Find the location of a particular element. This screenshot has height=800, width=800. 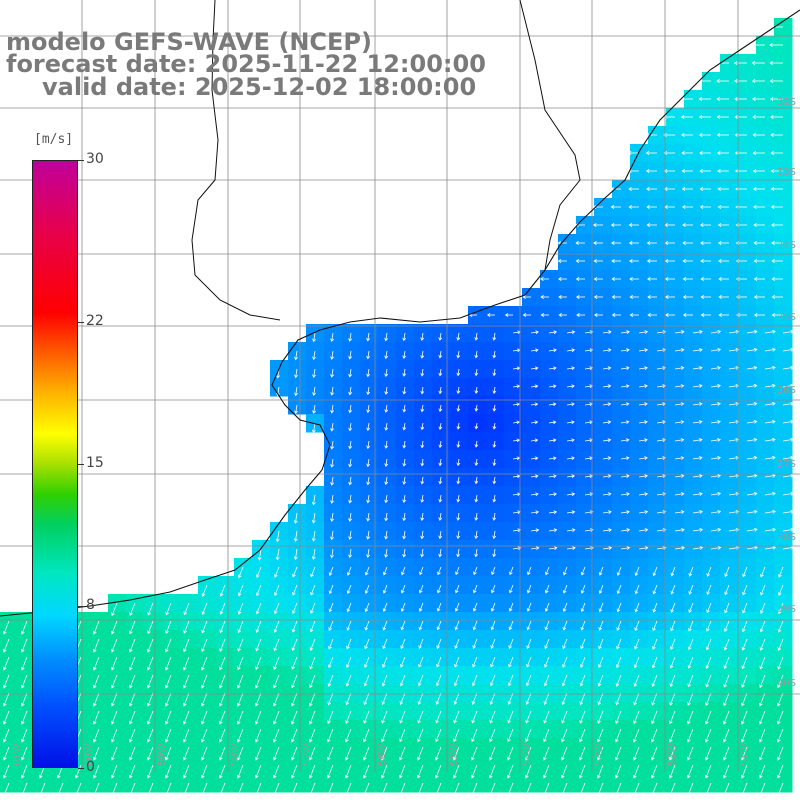

colorbar-tick-mark is located at coordinates (81, 606).